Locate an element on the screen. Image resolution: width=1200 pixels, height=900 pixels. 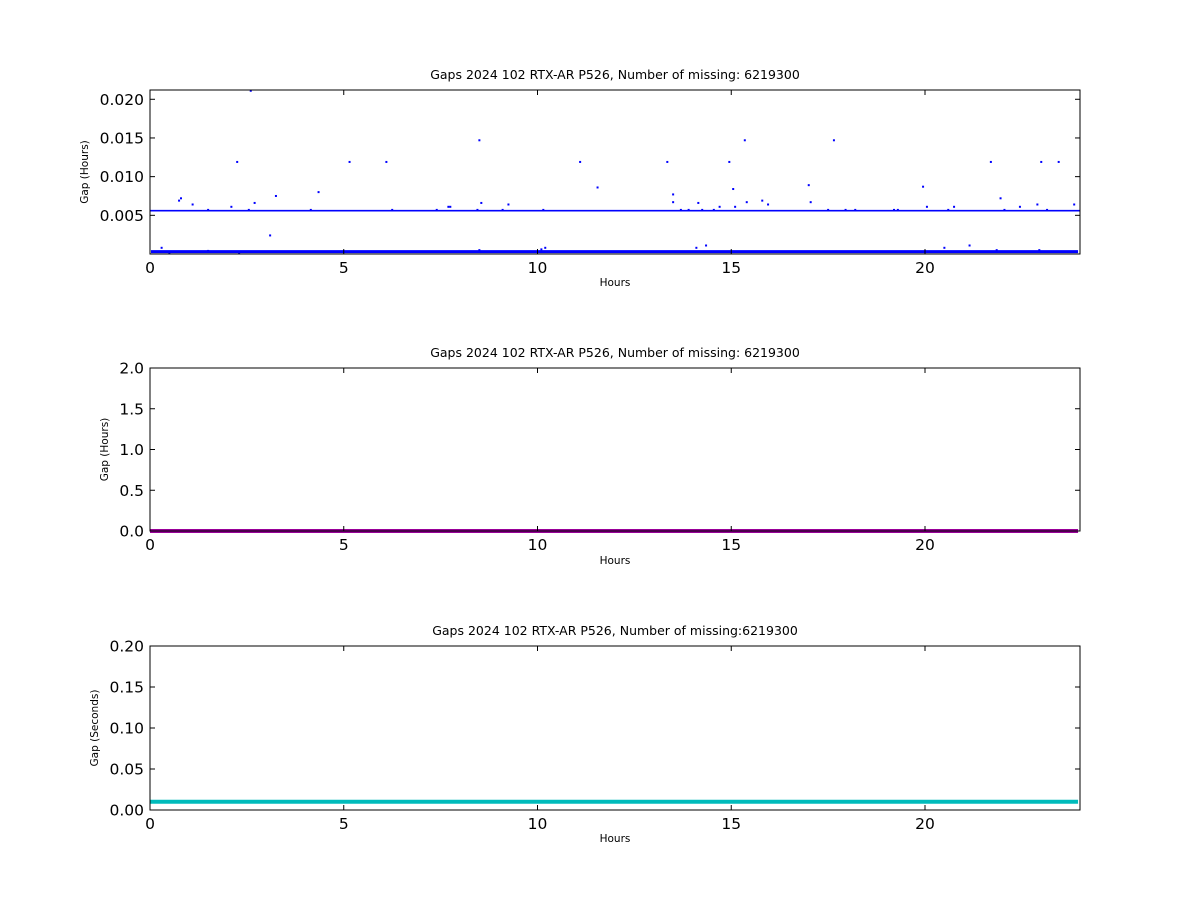
y-tick-label: 0.15 is located at coordinates (126, 688).